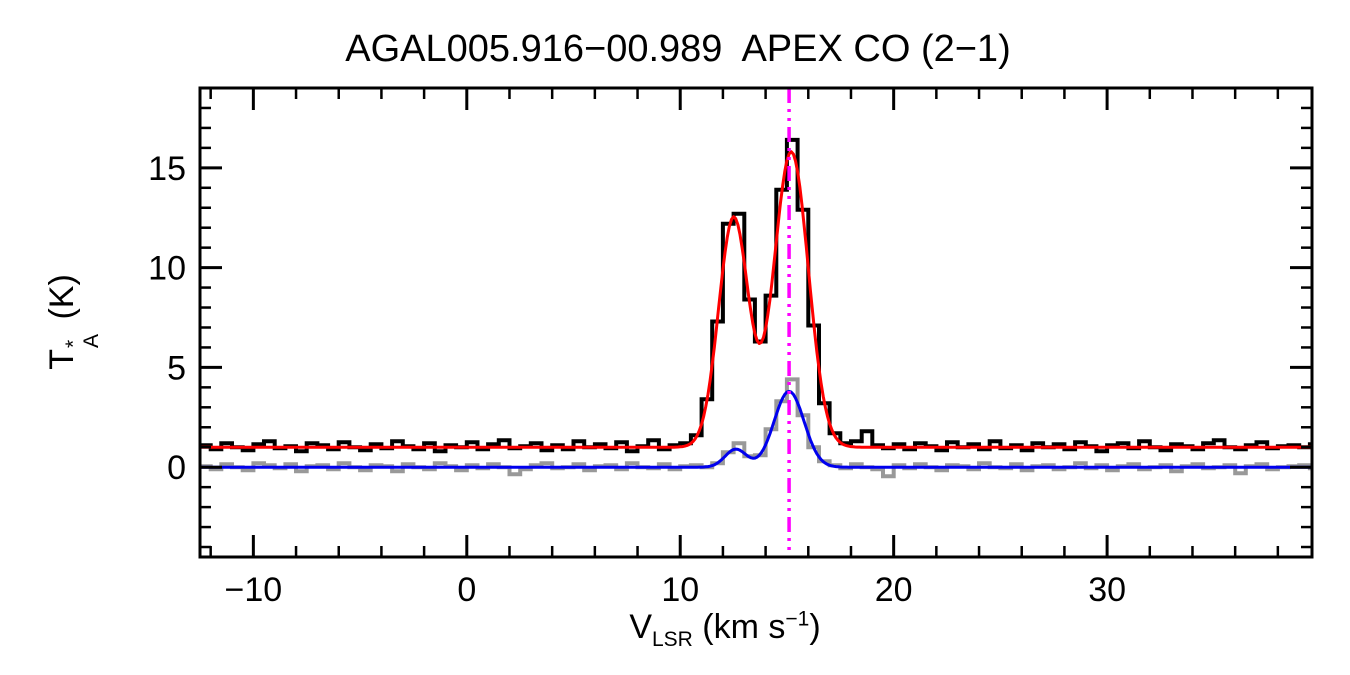 This screenshot has height=675, width=1350. I want to click on x-axis-label: VLSR (km s−1), so click(725, 628).